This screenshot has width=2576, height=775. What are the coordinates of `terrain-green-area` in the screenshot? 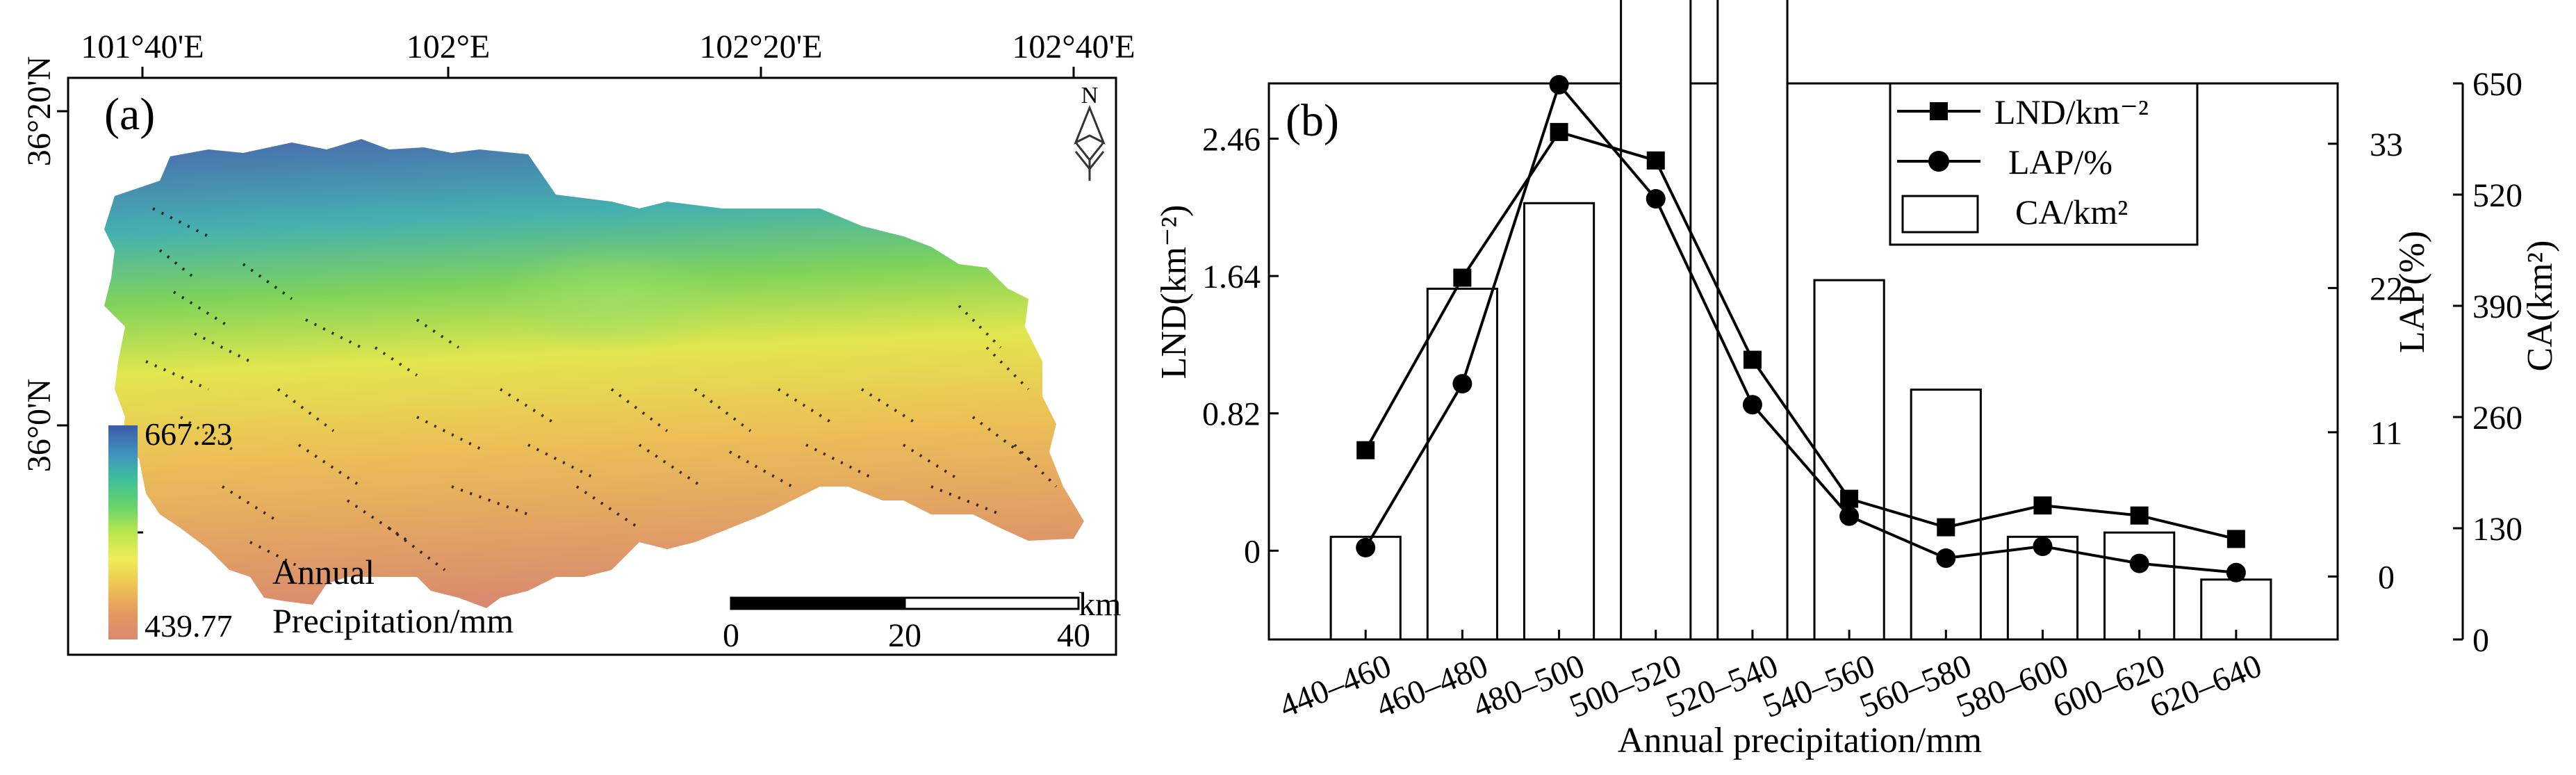 It's located at (611, 298).